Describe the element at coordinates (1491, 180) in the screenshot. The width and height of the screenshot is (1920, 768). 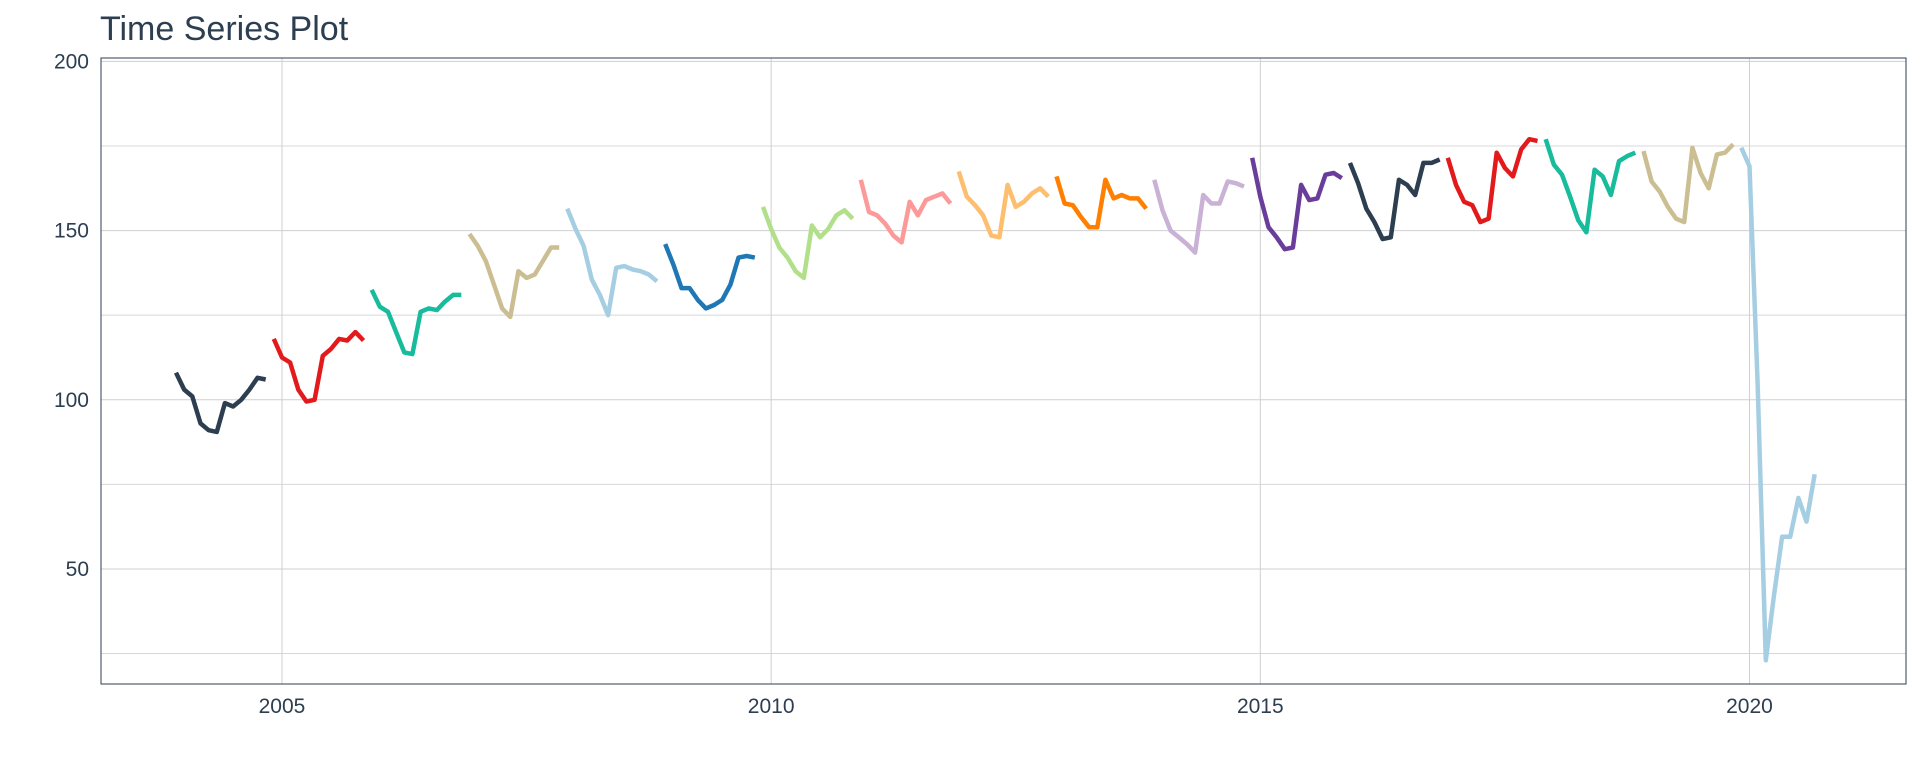
I see `series-line-2017` at that location.